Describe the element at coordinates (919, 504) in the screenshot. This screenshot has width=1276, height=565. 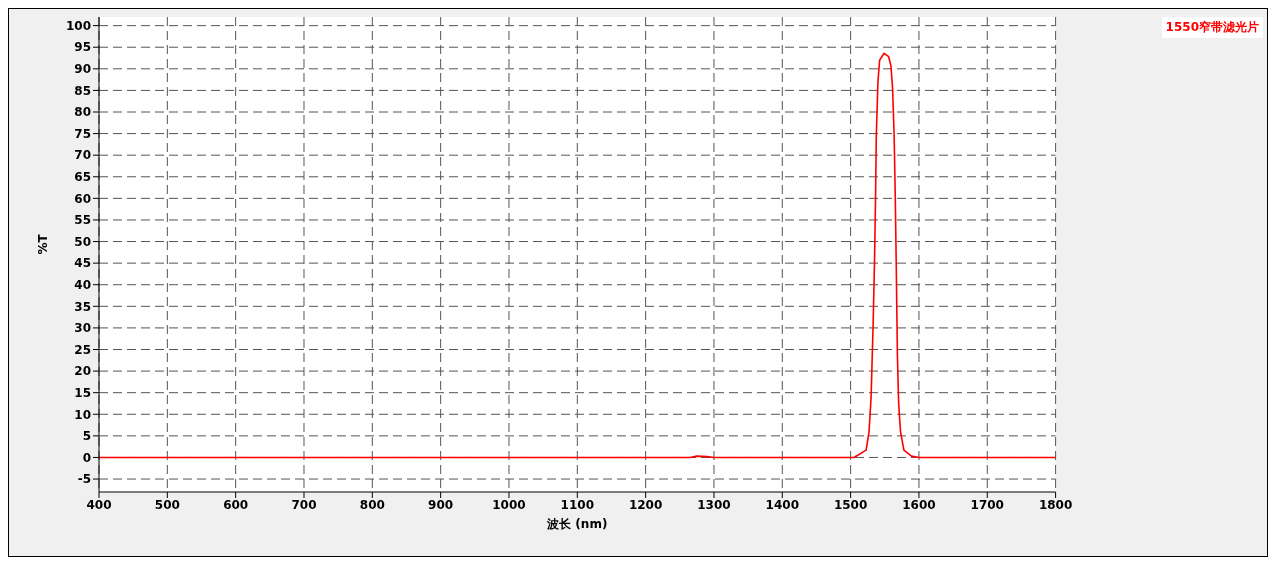
I see `x-tick-label: 1600` at that location.